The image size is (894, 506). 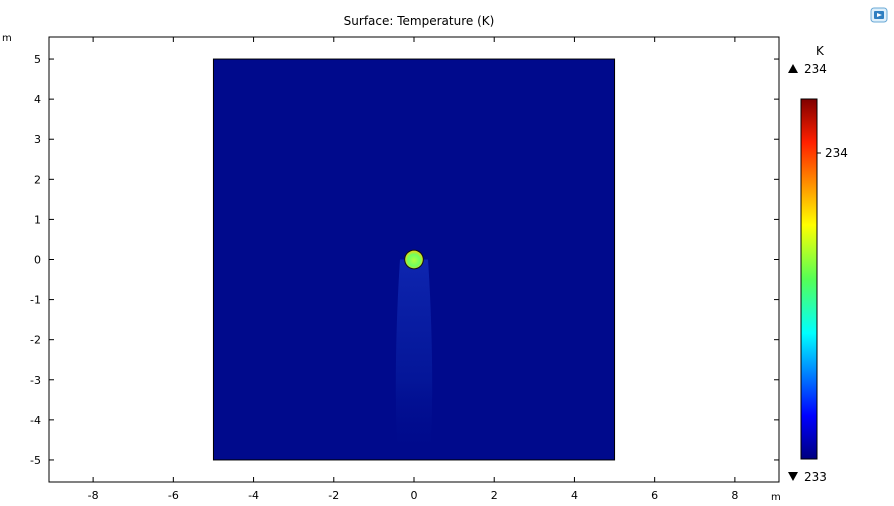 I want to click on y-tick-label: 1, so click(x=37, y=219).